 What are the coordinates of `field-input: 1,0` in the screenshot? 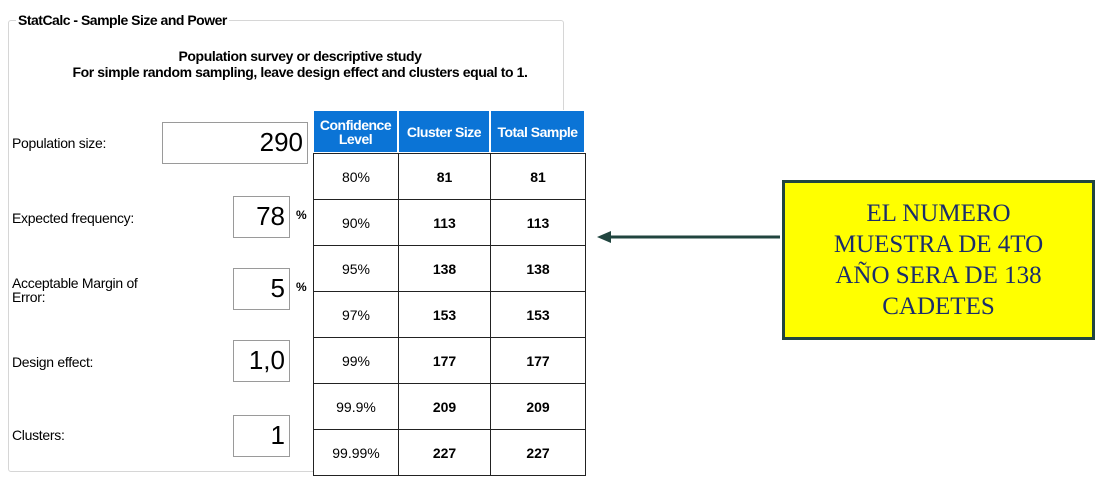 It's located at (261, 361).